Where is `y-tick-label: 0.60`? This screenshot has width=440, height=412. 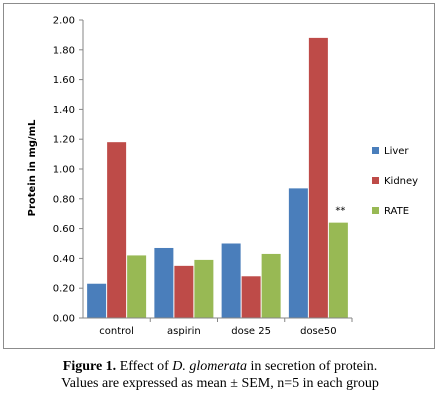
y-tick-label: 0.60 is located at coordinates (64, 229).